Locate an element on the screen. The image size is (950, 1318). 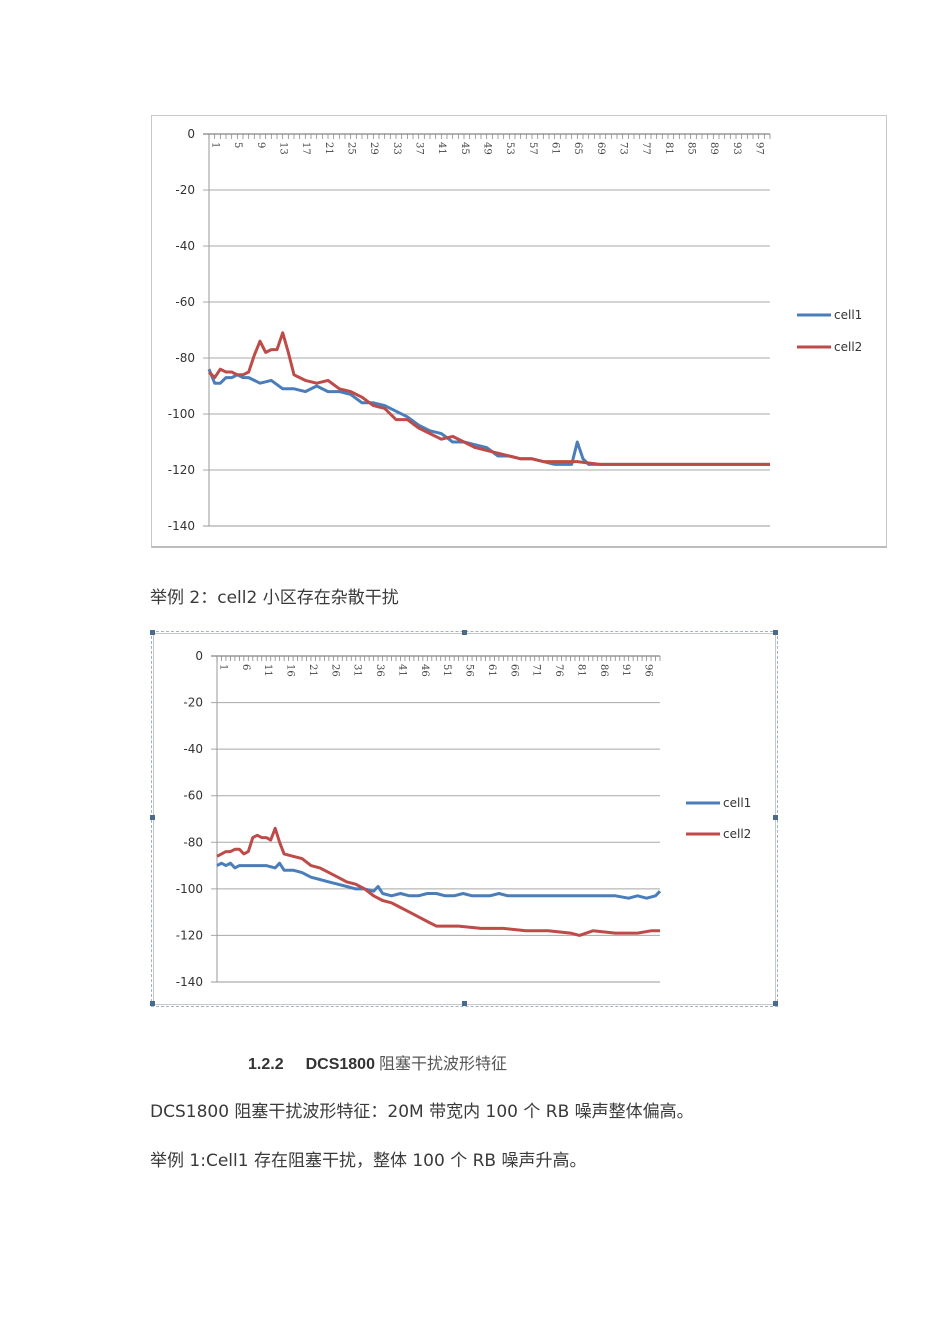
resize-handle-bottom-right is located at coordinates (775, 1003).